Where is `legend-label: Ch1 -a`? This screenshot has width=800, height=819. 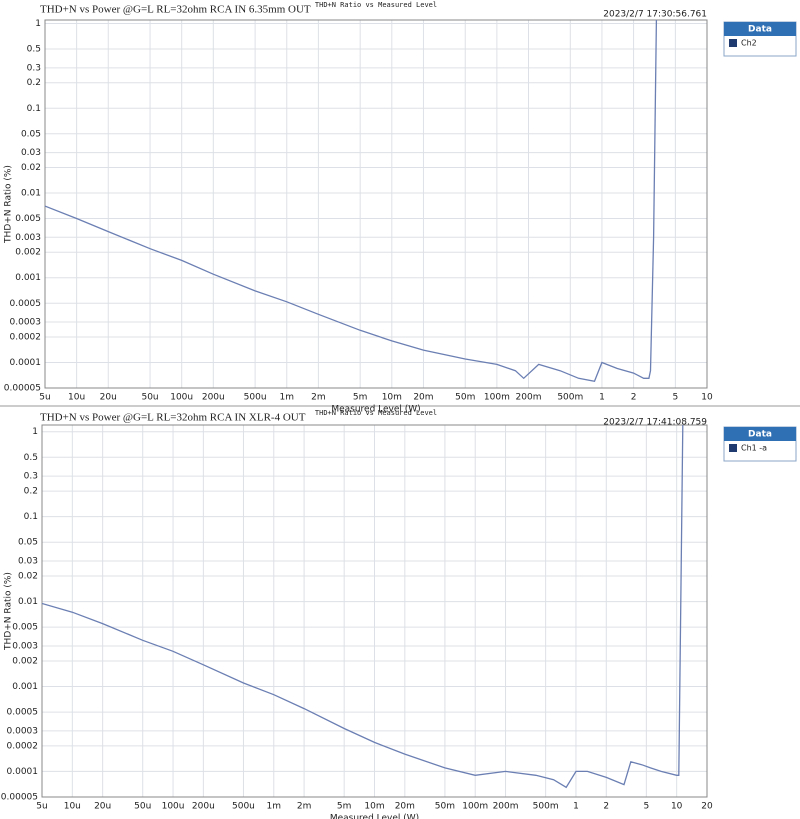
legend-label: Ch1 -a is located at coordinates (754, 448).